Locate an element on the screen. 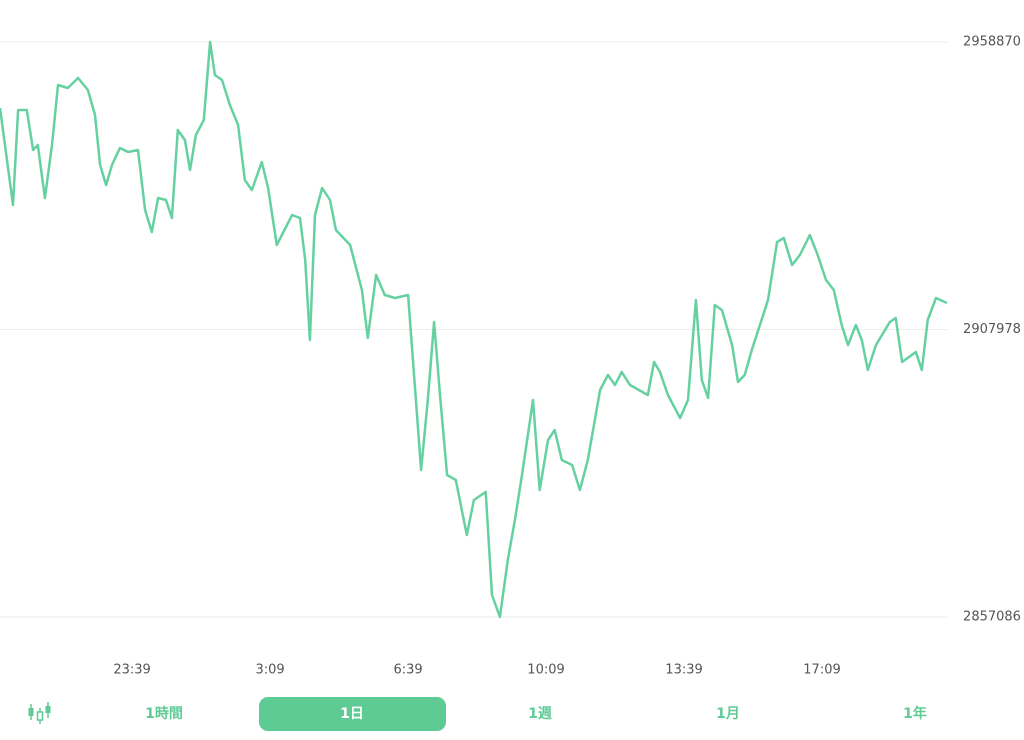 The height and width of the screenshot is (740, 1024). selected-tab-pill is located at coordinates (352, 714).